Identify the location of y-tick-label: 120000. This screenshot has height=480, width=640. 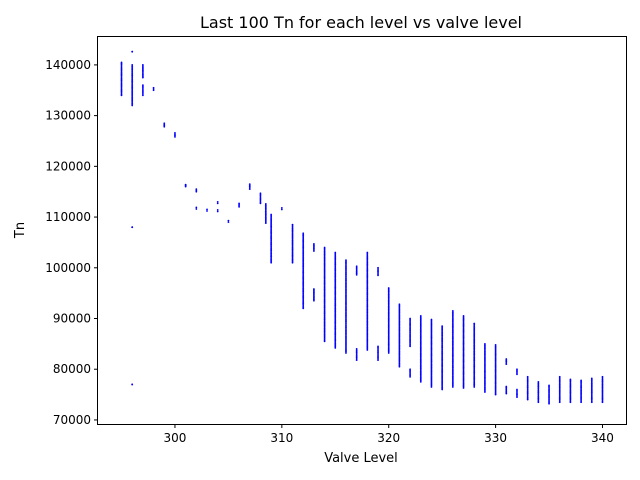
(68, 166).